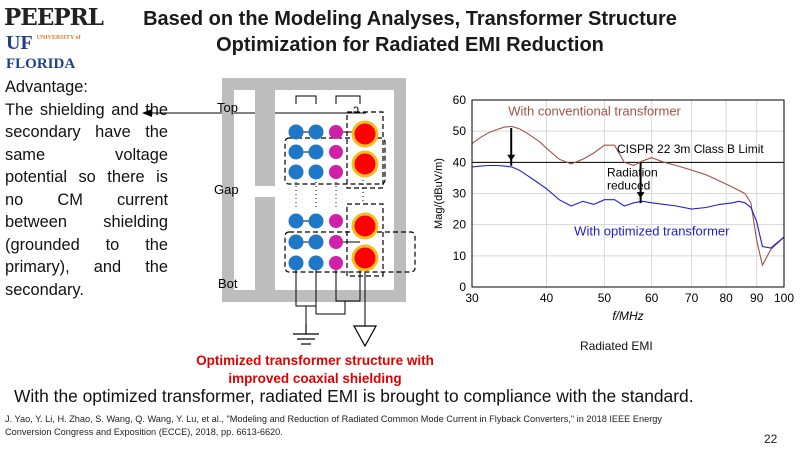 The image size is (800, 450). What do you see at coordinates (460, 131) in the screenshot?
I see `y-tick-50: 50` at bounding box center [460, 131].